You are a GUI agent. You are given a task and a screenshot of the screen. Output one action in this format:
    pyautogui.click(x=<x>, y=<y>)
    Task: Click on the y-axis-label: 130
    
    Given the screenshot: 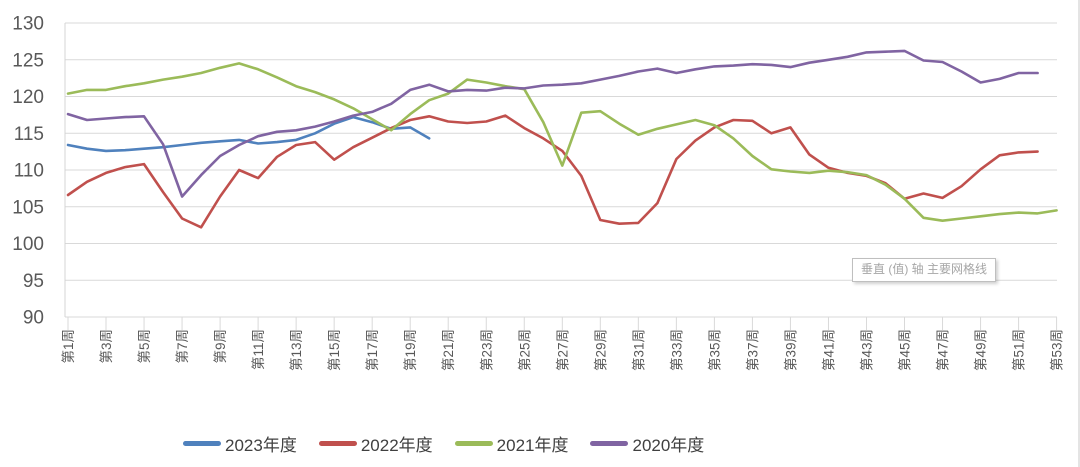 What is the action you would take?
    pyautogui.click(x=28, y=24)
    